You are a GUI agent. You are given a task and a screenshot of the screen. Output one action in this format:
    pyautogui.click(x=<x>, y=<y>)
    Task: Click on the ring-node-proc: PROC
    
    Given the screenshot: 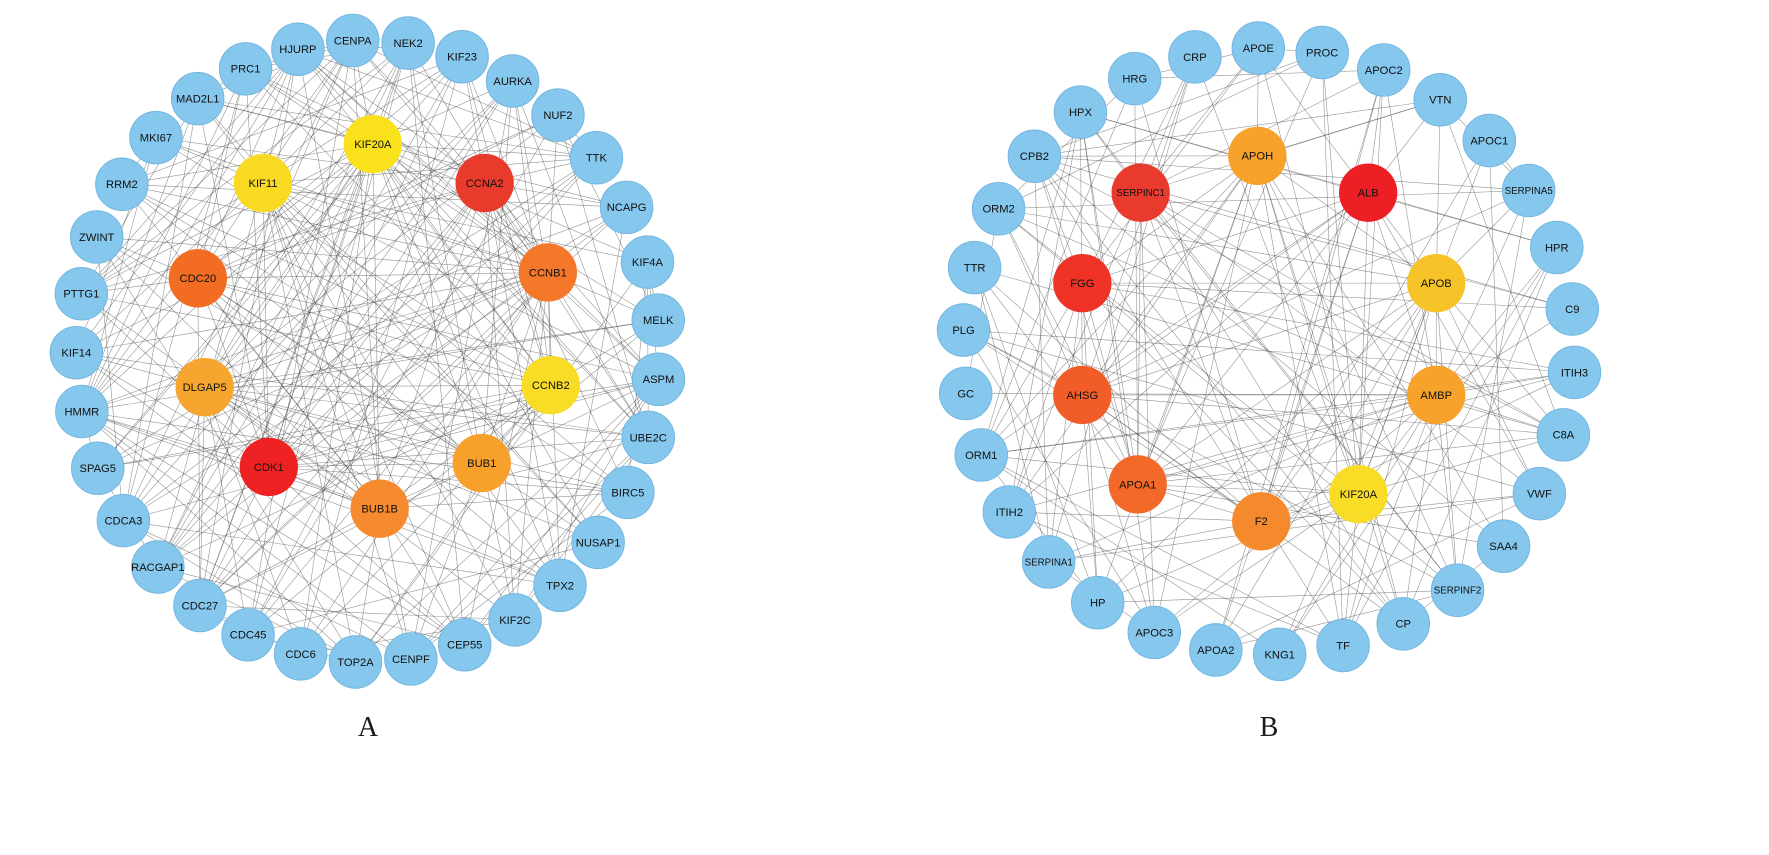 What is the action you would take?
    pyautogui.click(x=1322, y=52)
    